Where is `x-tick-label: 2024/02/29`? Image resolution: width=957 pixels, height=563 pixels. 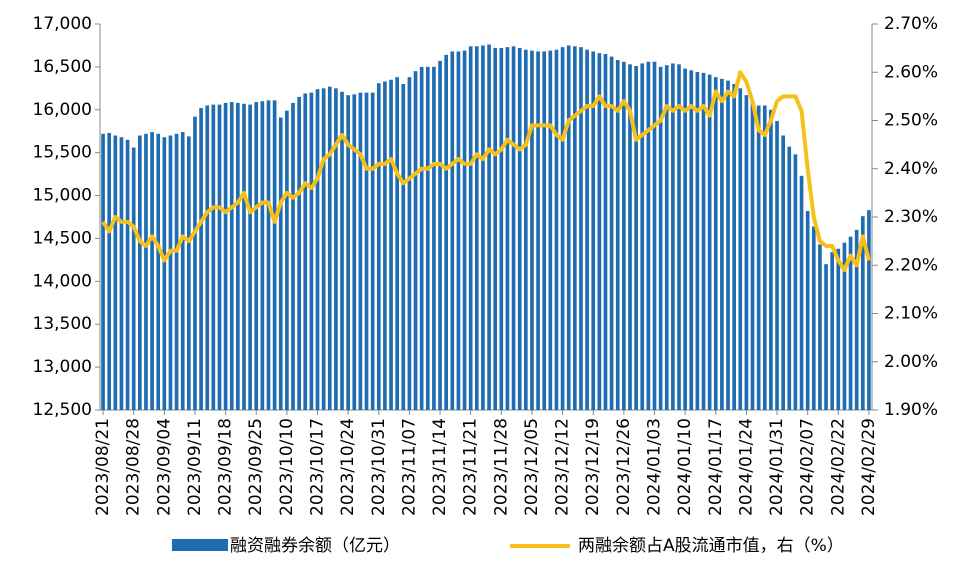
x-tick-label: 2024/02/29 is located at coordinates (869, 467).